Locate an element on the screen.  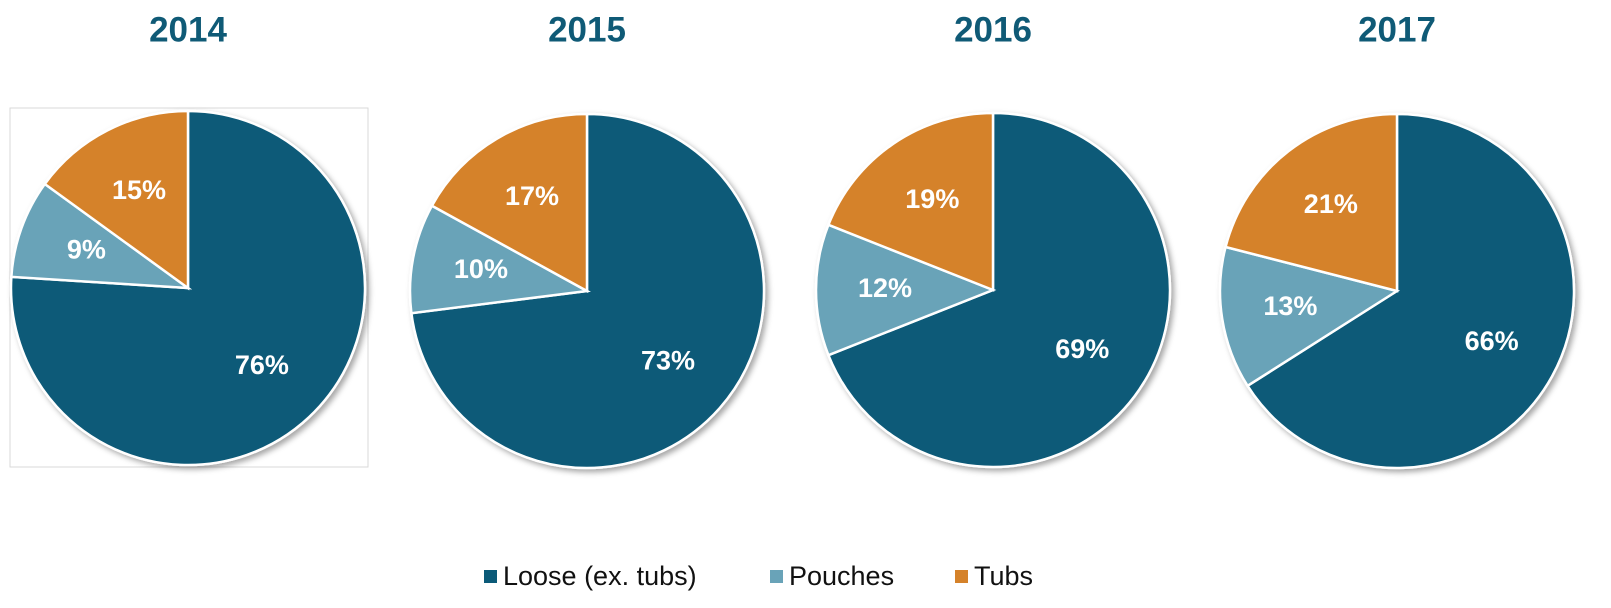
data-label: 9% is located at coordinates (86, 250).